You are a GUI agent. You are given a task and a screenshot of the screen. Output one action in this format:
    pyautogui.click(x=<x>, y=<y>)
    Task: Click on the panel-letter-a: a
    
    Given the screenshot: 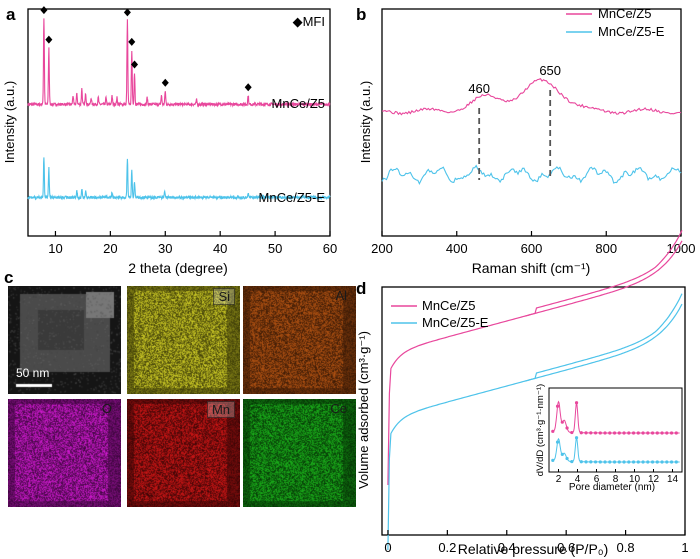 What is the action you would take?
    pyautogui.click(x=11, y=14)
    